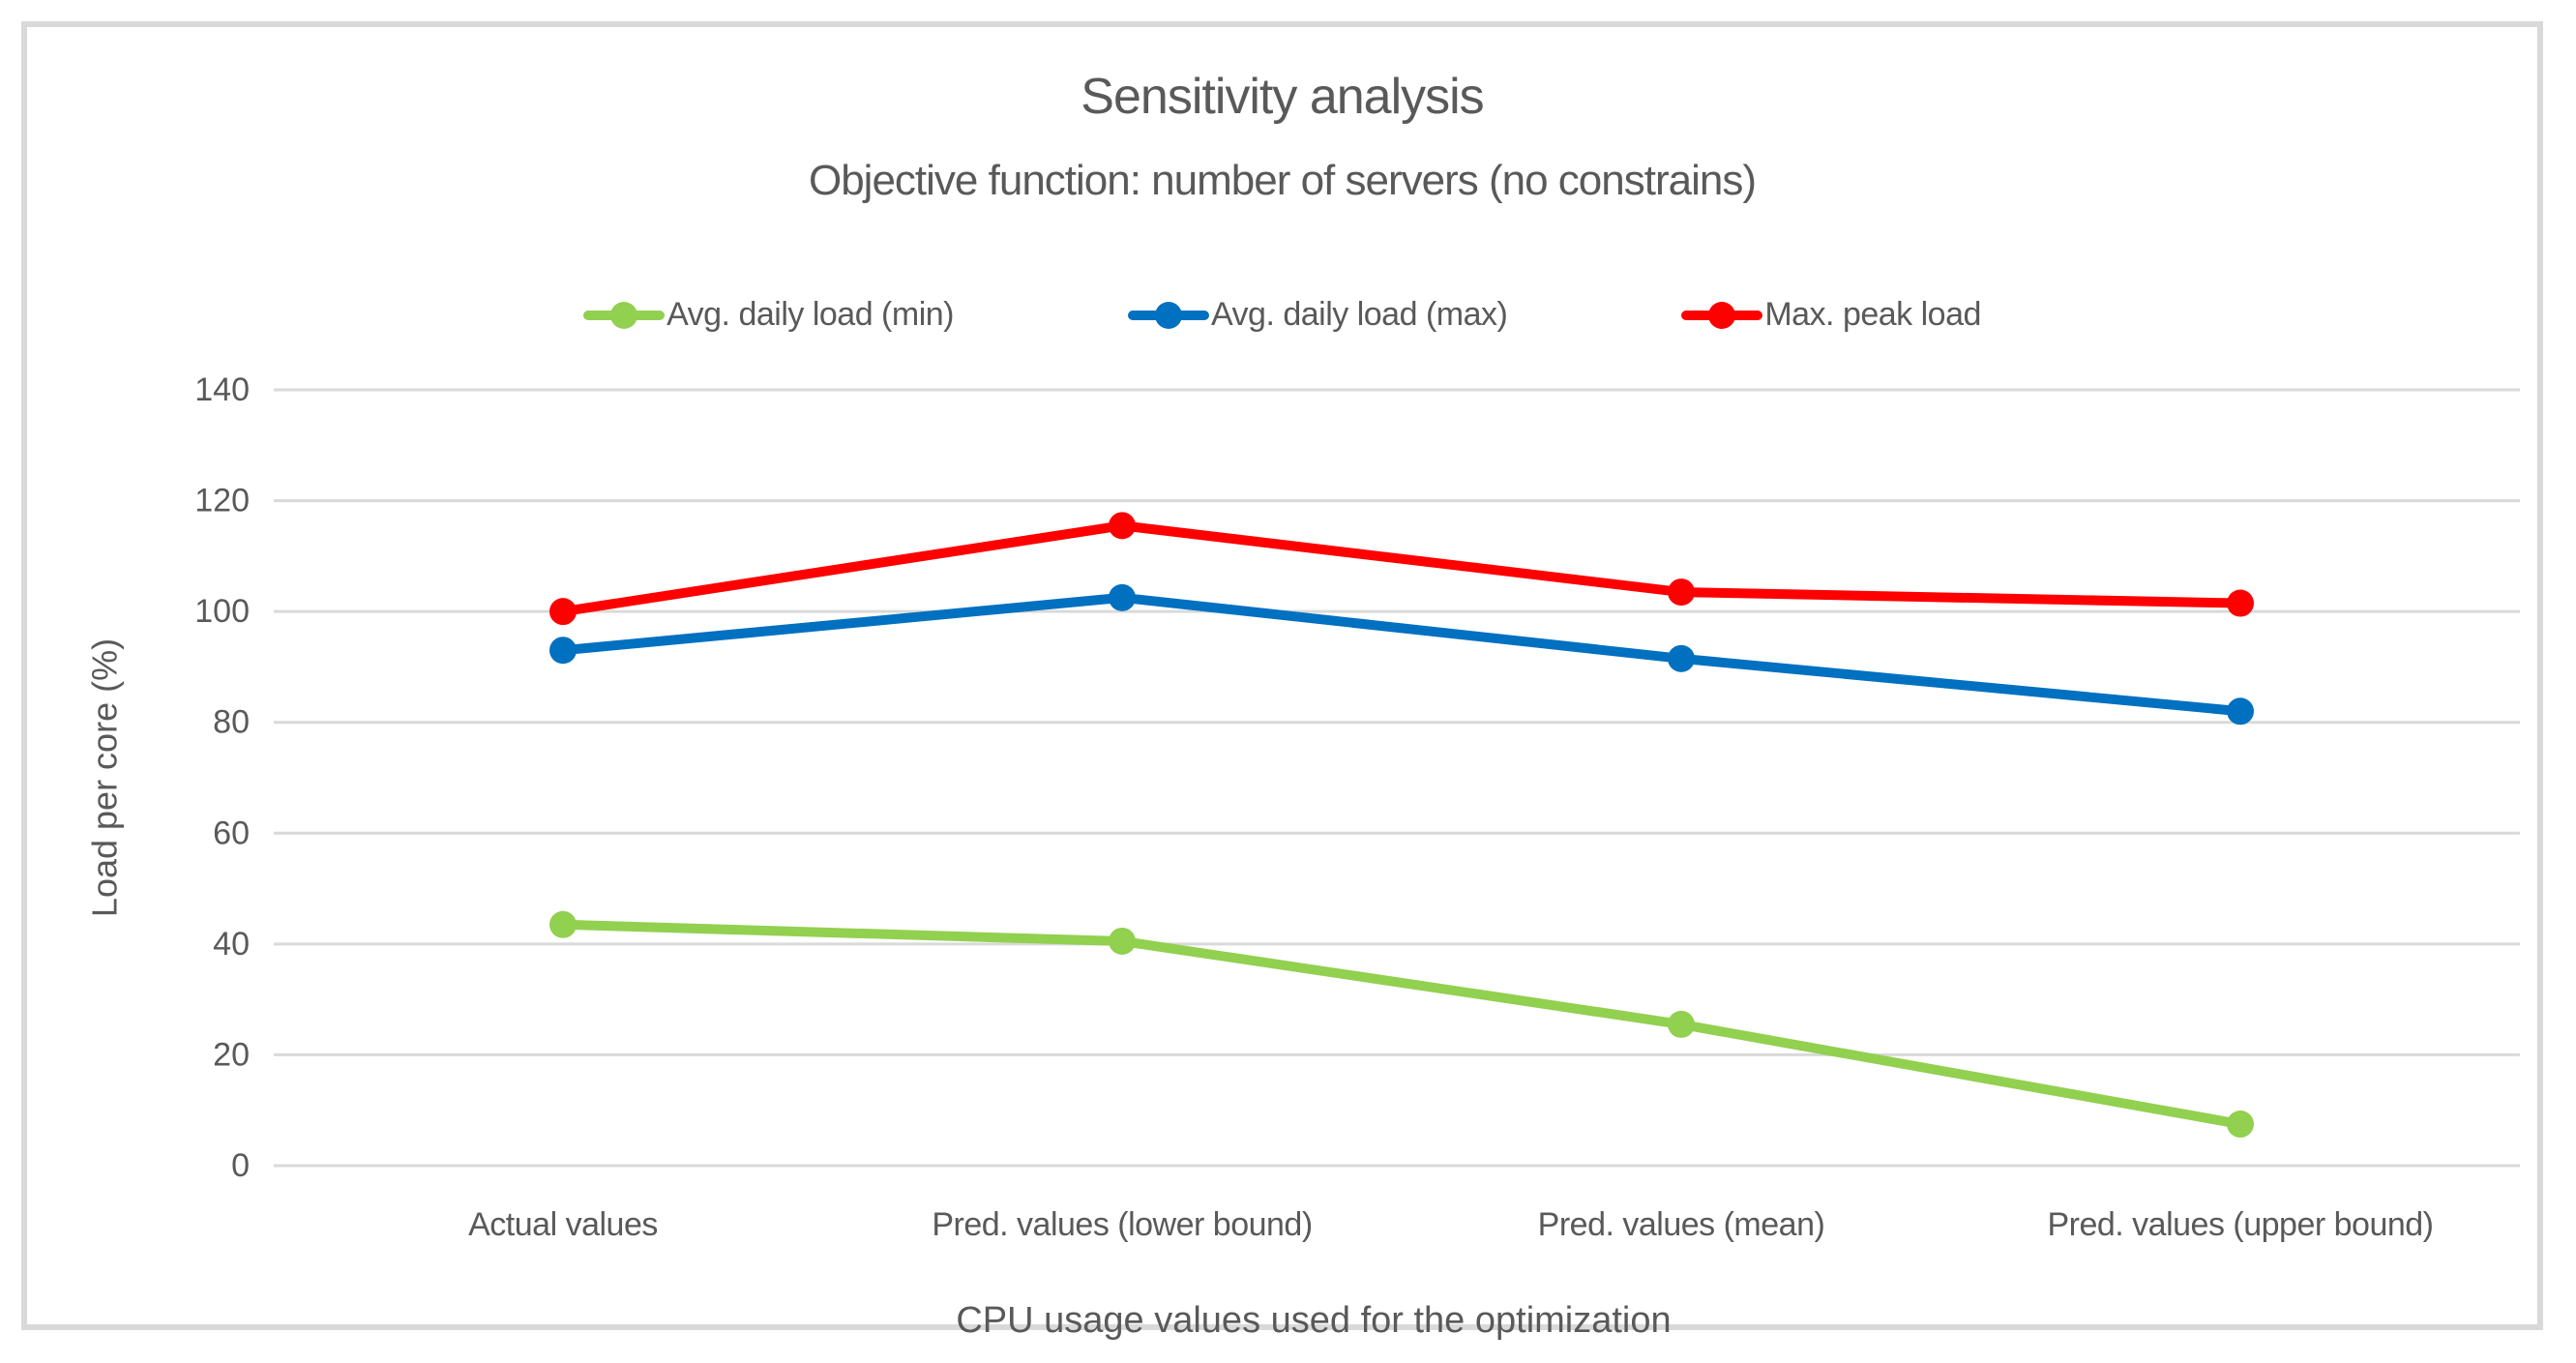 The height and width of the screenshot is (1363, 2576). I want to click on legend-item-1: Avg. daily load (max), so click(1317, 315).